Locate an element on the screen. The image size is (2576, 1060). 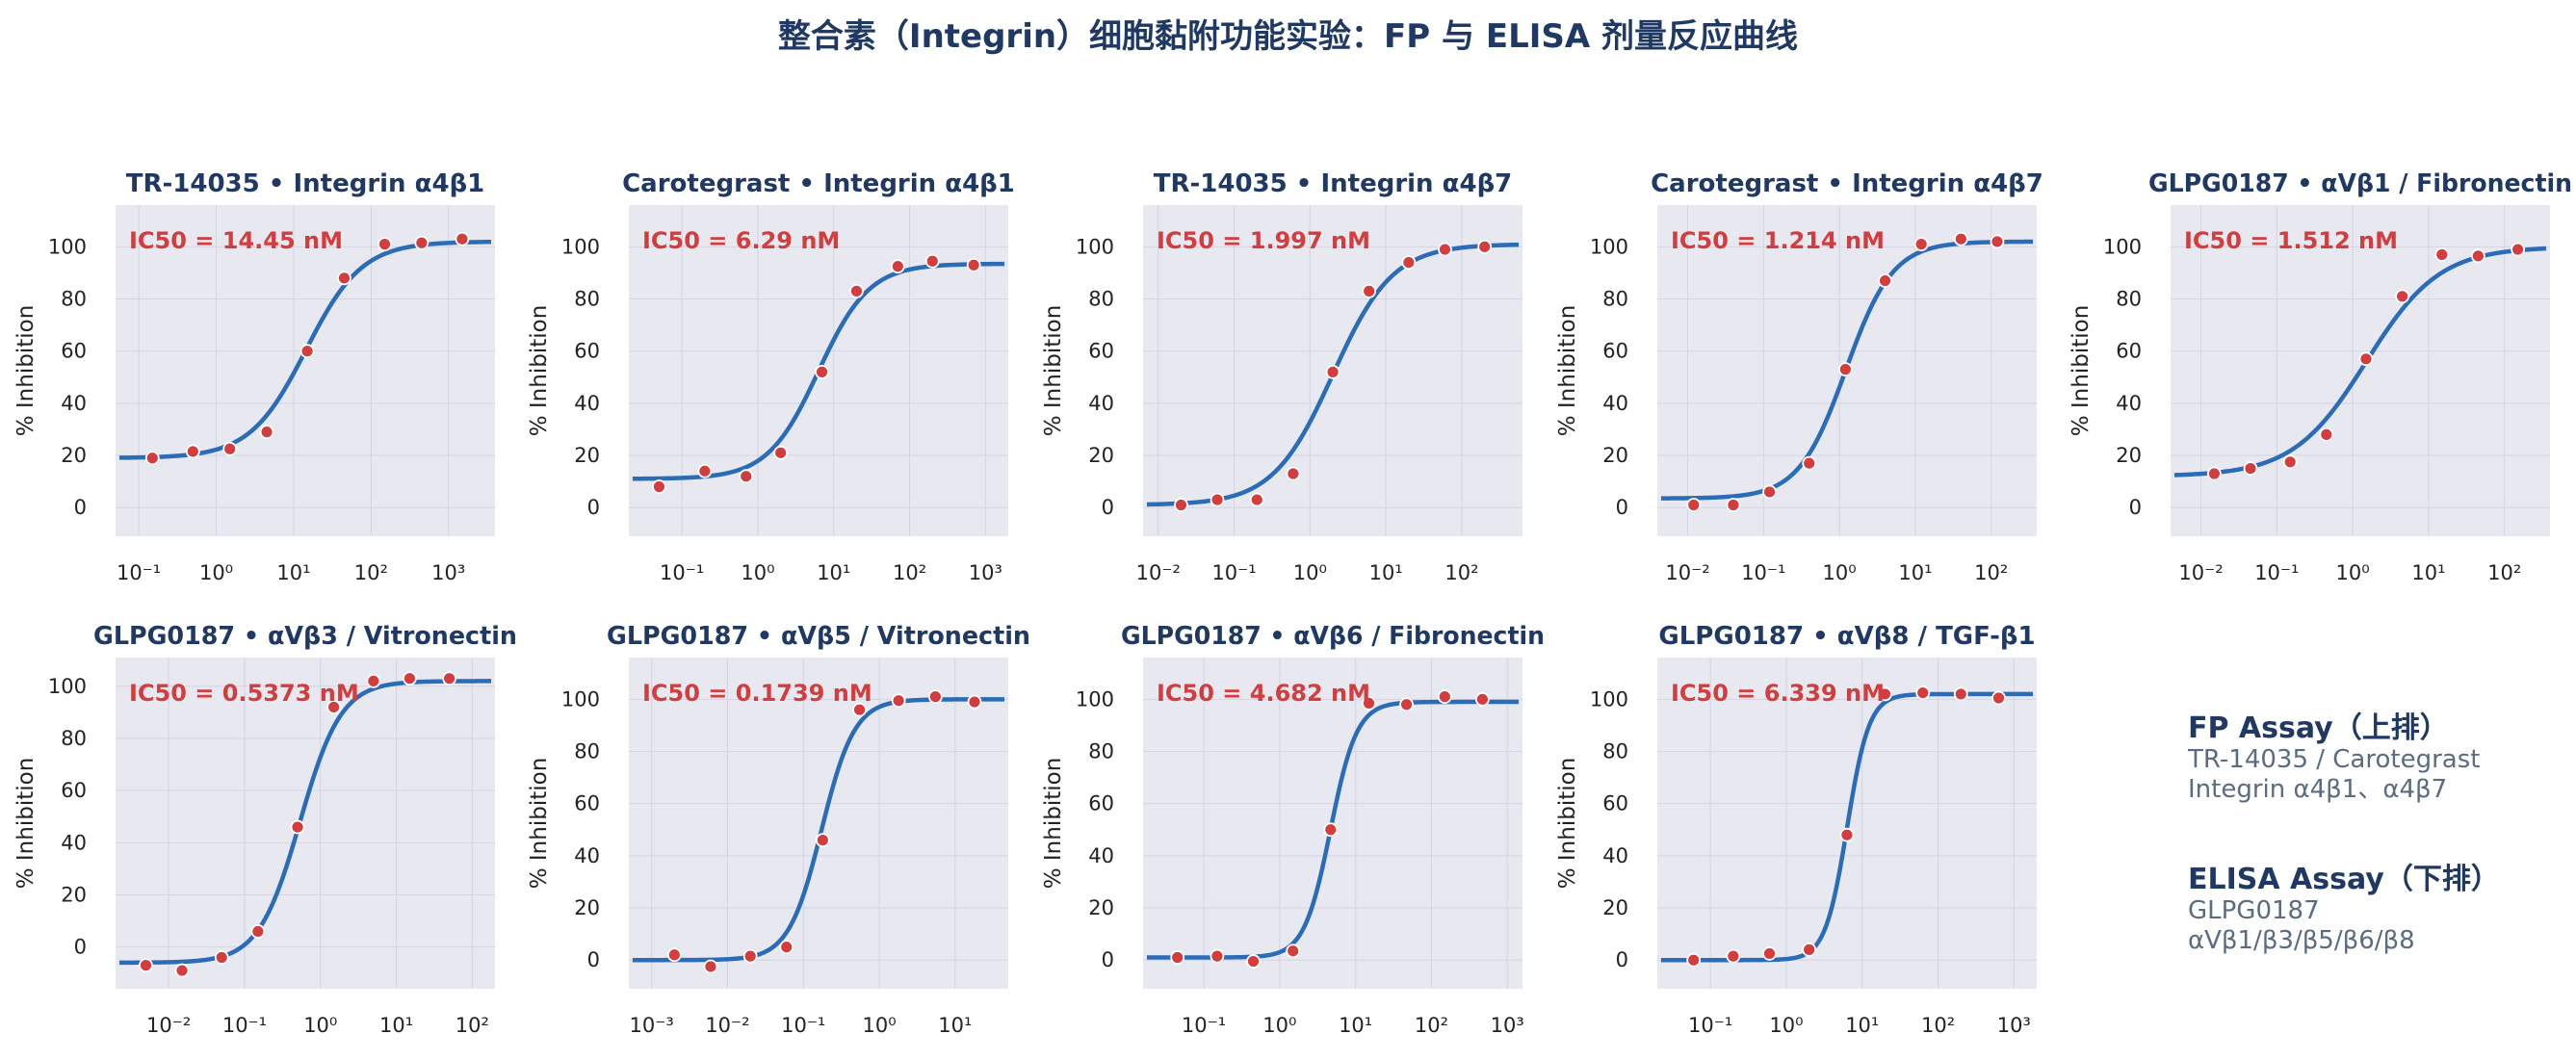
panel-title: GLPG0187 • αVβ1 / Fibronectin is located at coordinates (2360, 183).